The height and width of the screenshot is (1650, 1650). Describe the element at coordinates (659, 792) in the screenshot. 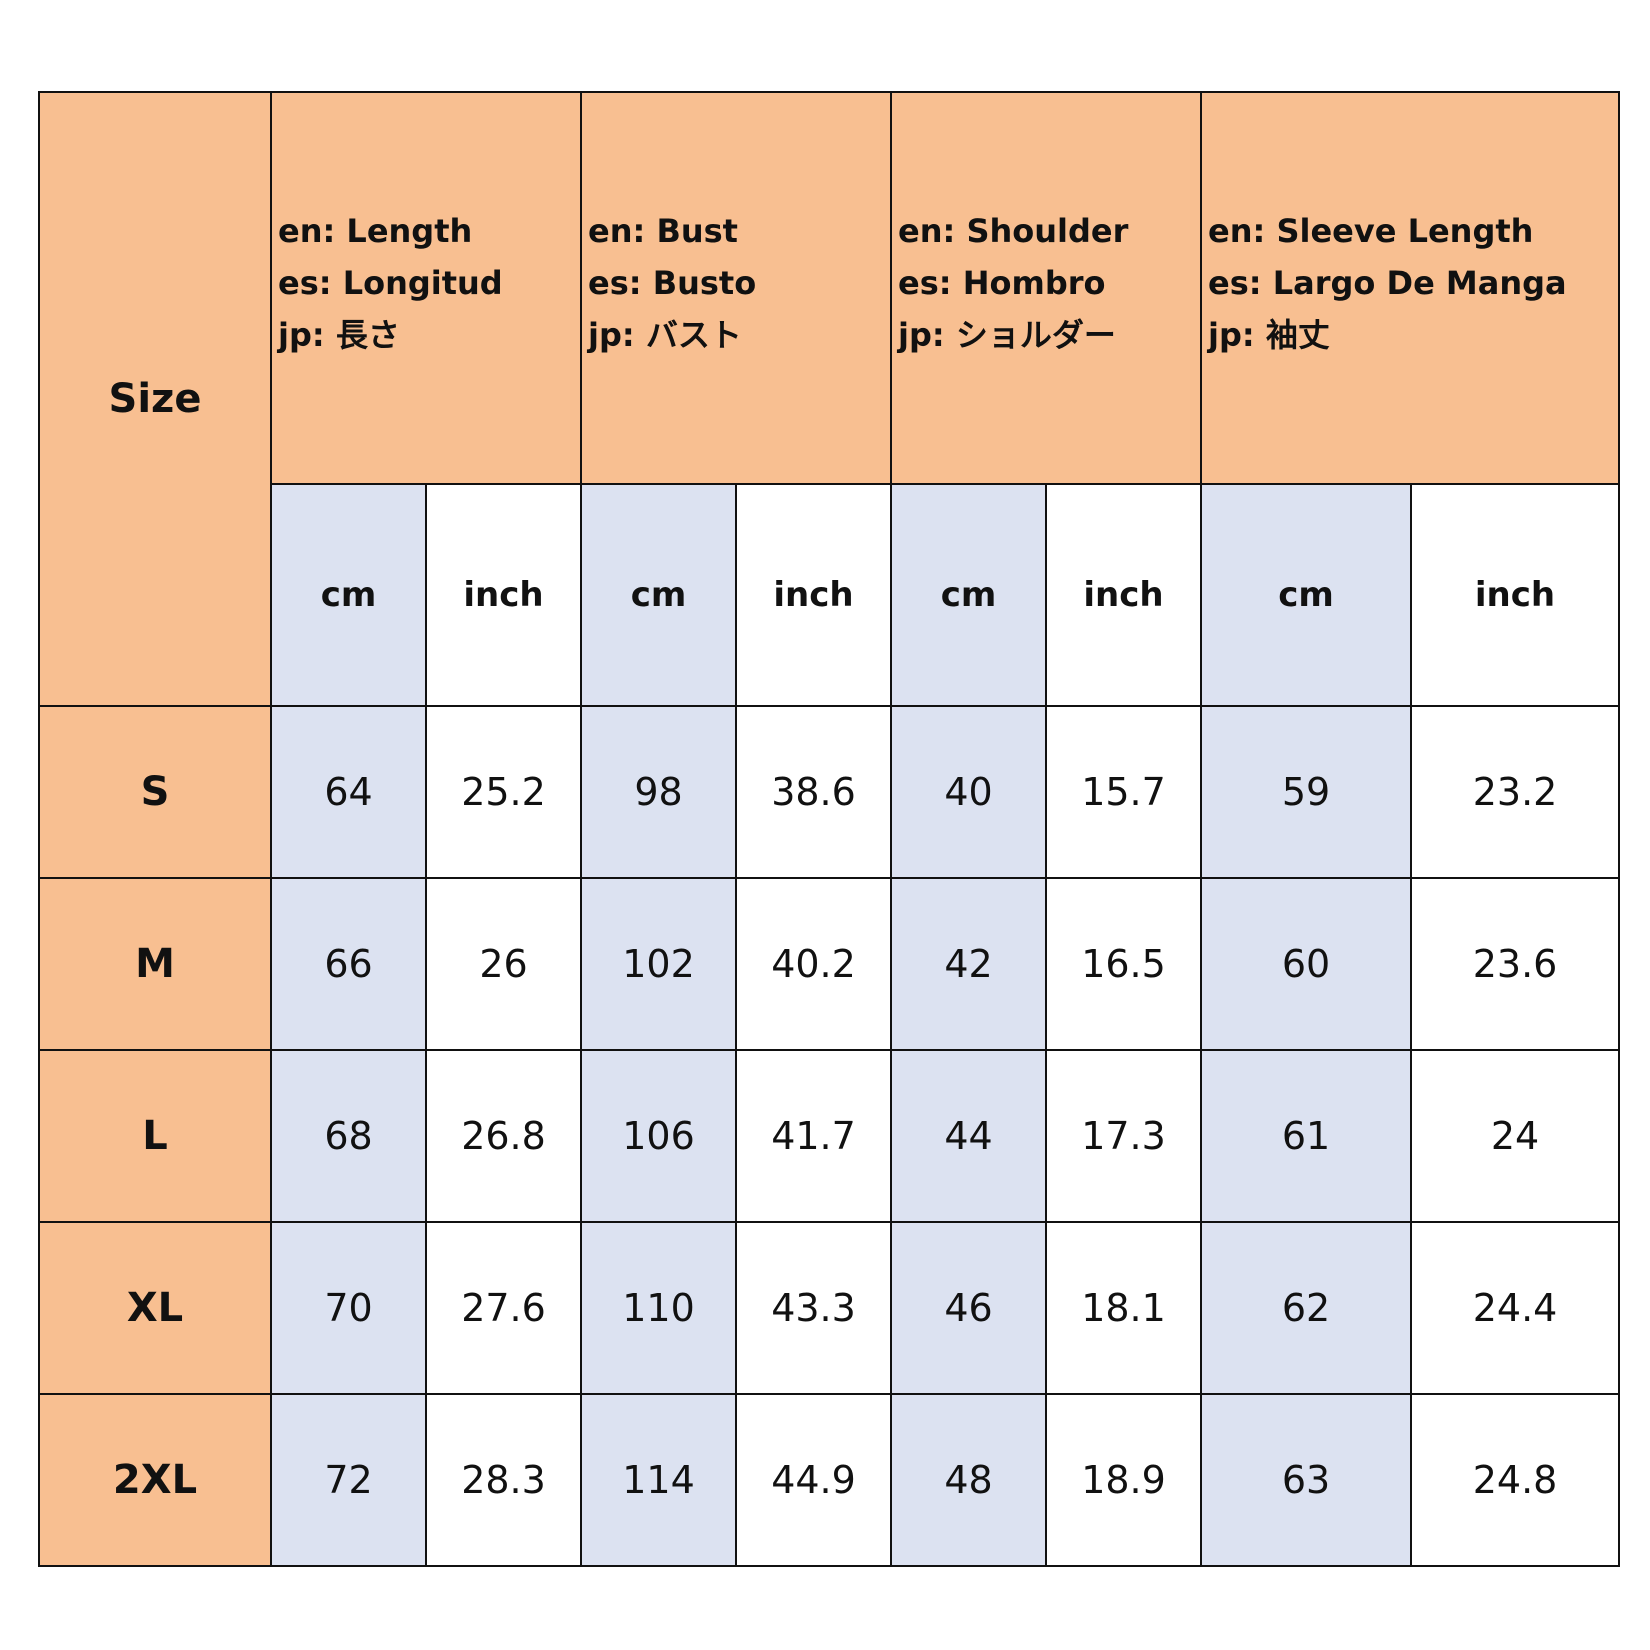

I see `bust-cm-value: 98` at that location.